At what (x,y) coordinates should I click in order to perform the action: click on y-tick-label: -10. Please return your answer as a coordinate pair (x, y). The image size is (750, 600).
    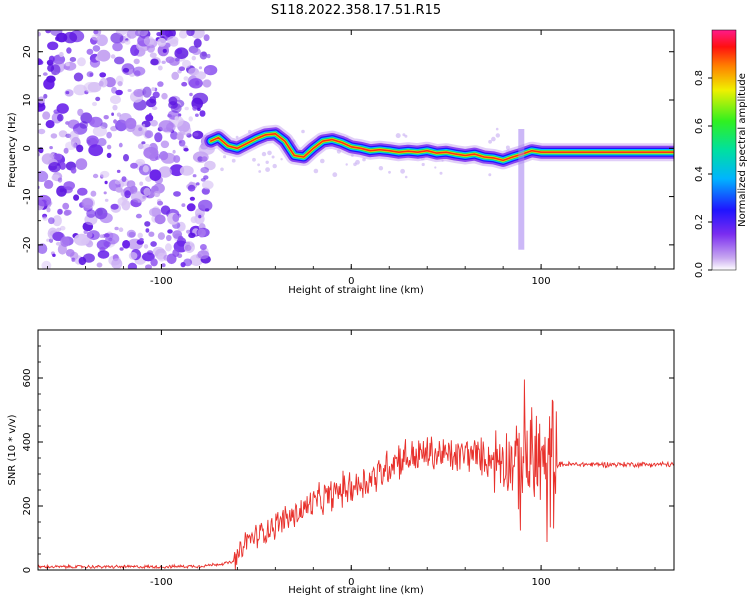
    Looking at the image, I should click on (27, 196).